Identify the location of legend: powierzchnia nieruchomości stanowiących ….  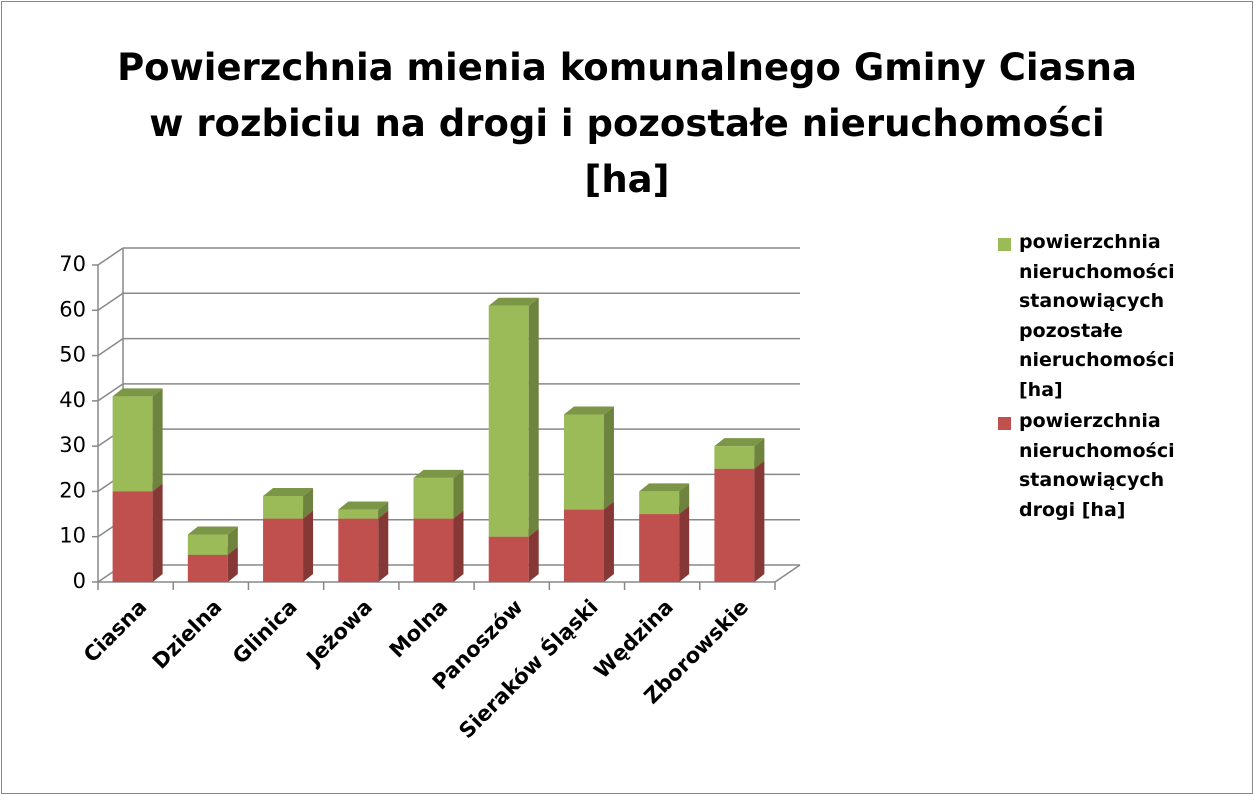
(1113, 377).